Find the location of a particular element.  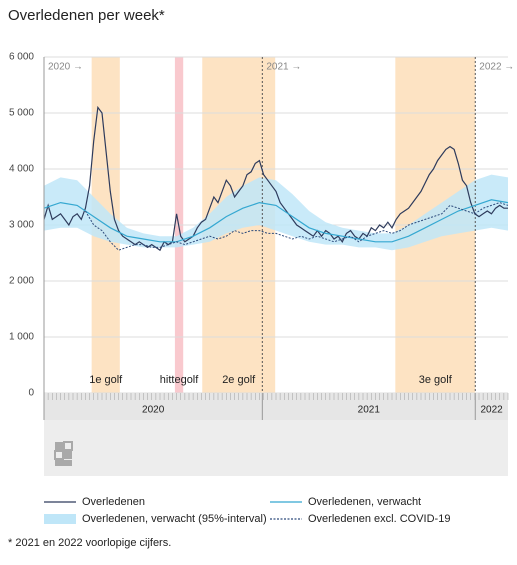

legend-label: Overledenen, verwacht is located at coordinates (364, 502).